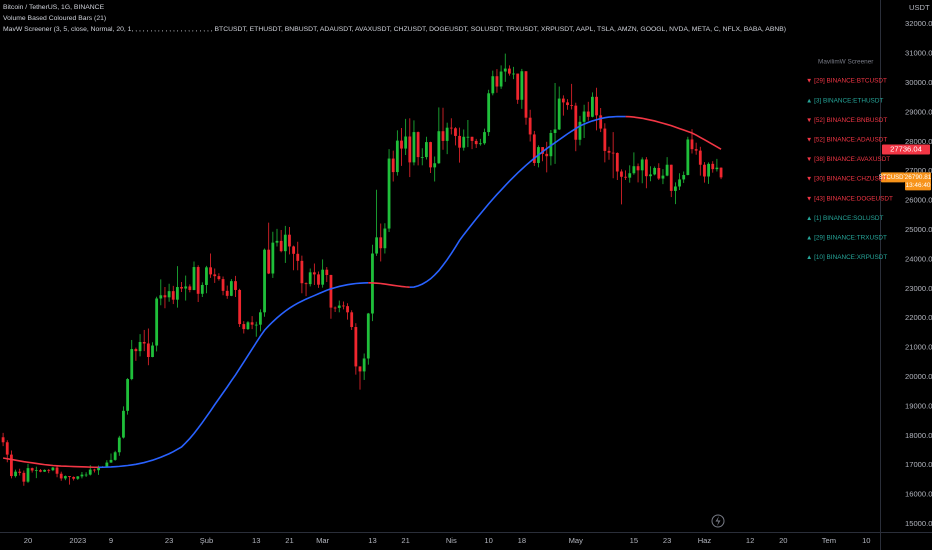  What do you see at coordinates (906, 149) in the screenshot?
I see `ma-price-tag` at bounding box center [906, 149].